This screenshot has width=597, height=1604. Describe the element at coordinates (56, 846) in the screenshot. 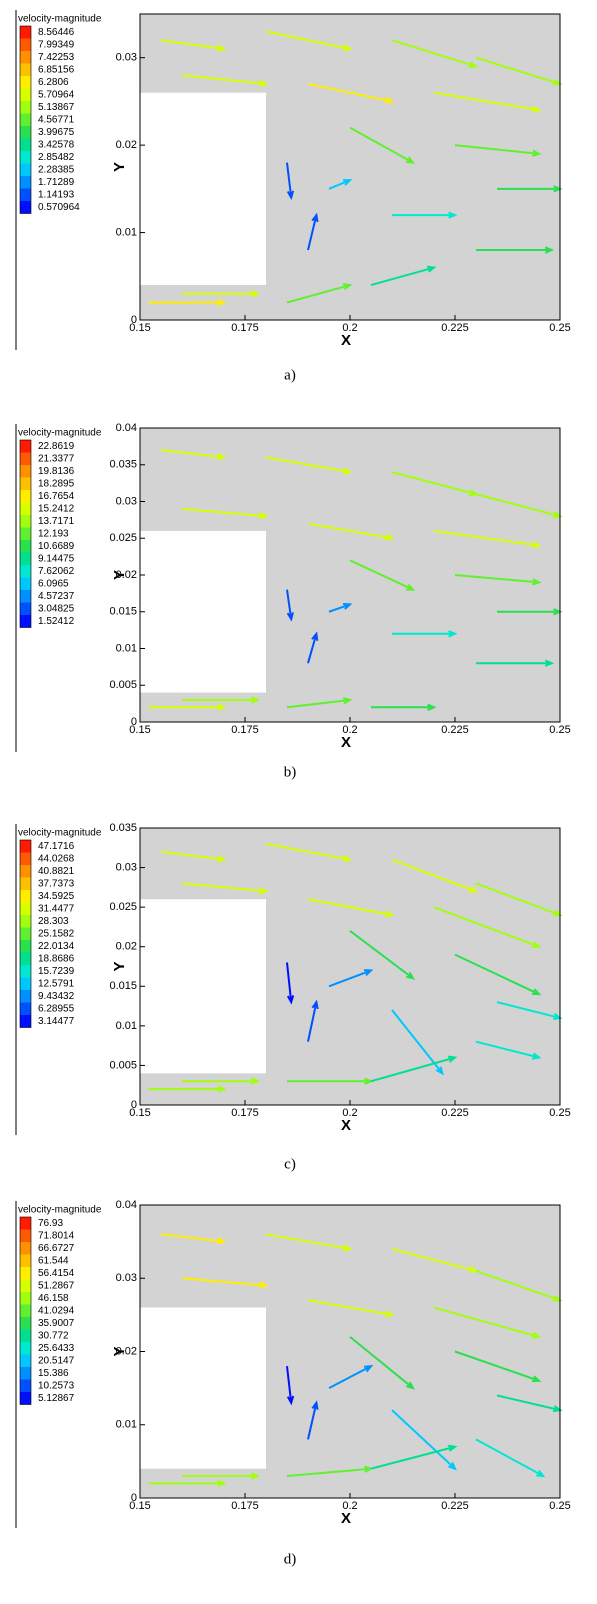

I see `legend-label: 47.1716` at that location.